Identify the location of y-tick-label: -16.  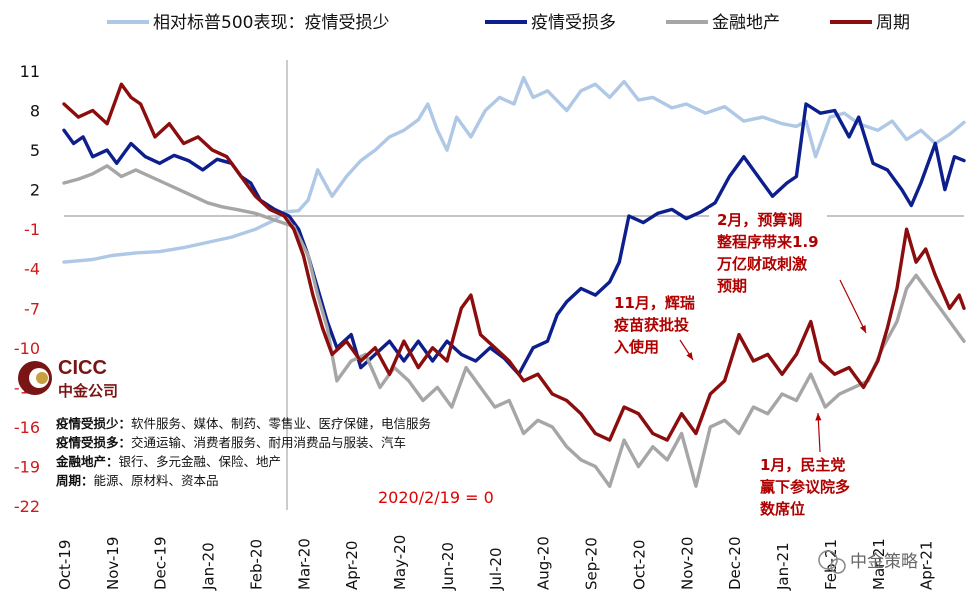
(27, 427).